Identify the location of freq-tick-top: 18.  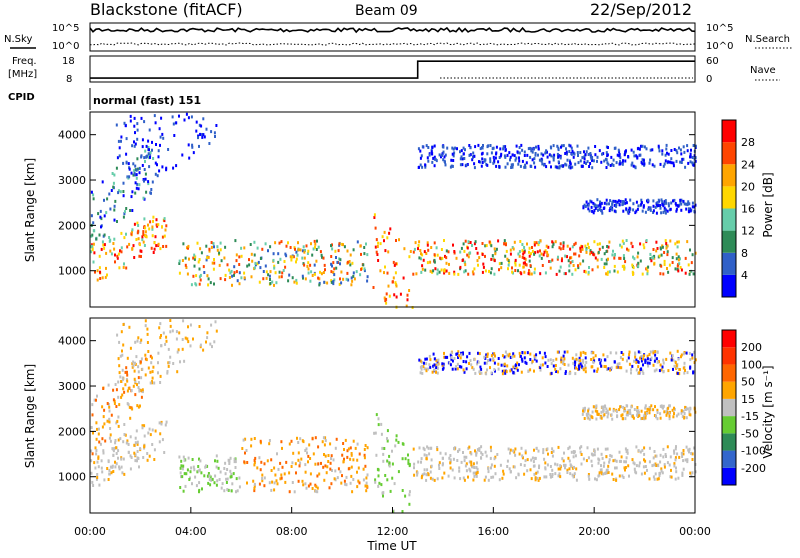
(68, 61).